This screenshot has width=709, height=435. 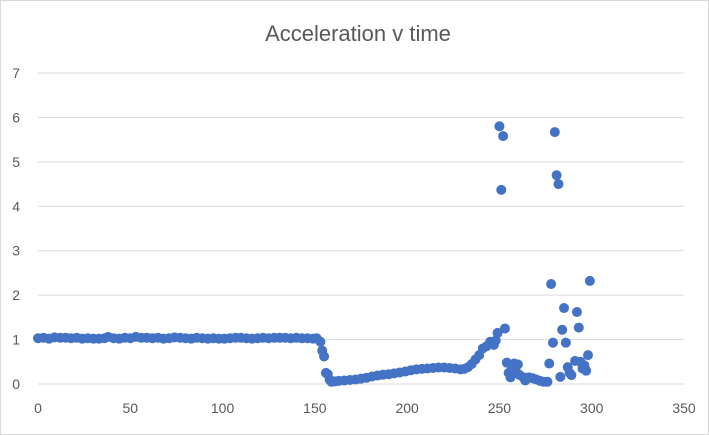 What do you see at coordinates (592, 408) in the screenshot?
I see `x-tick-label-6: 300` at bounding box center [592, 408].